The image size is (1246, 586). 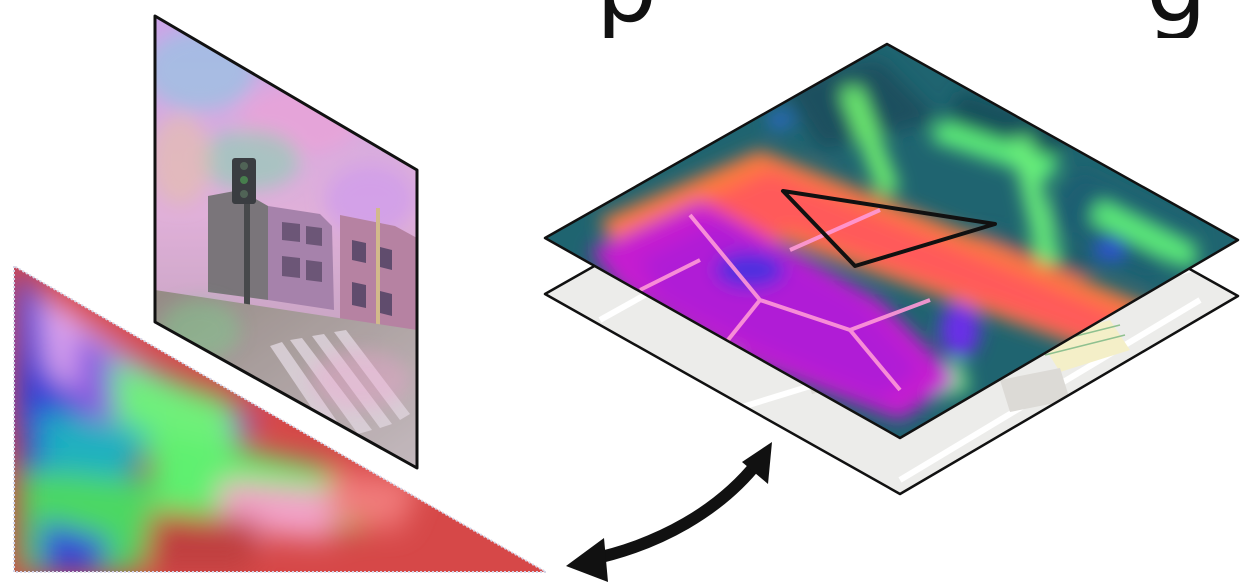 I want to click on title-fragment-p: p, so click(x=631, y=19).